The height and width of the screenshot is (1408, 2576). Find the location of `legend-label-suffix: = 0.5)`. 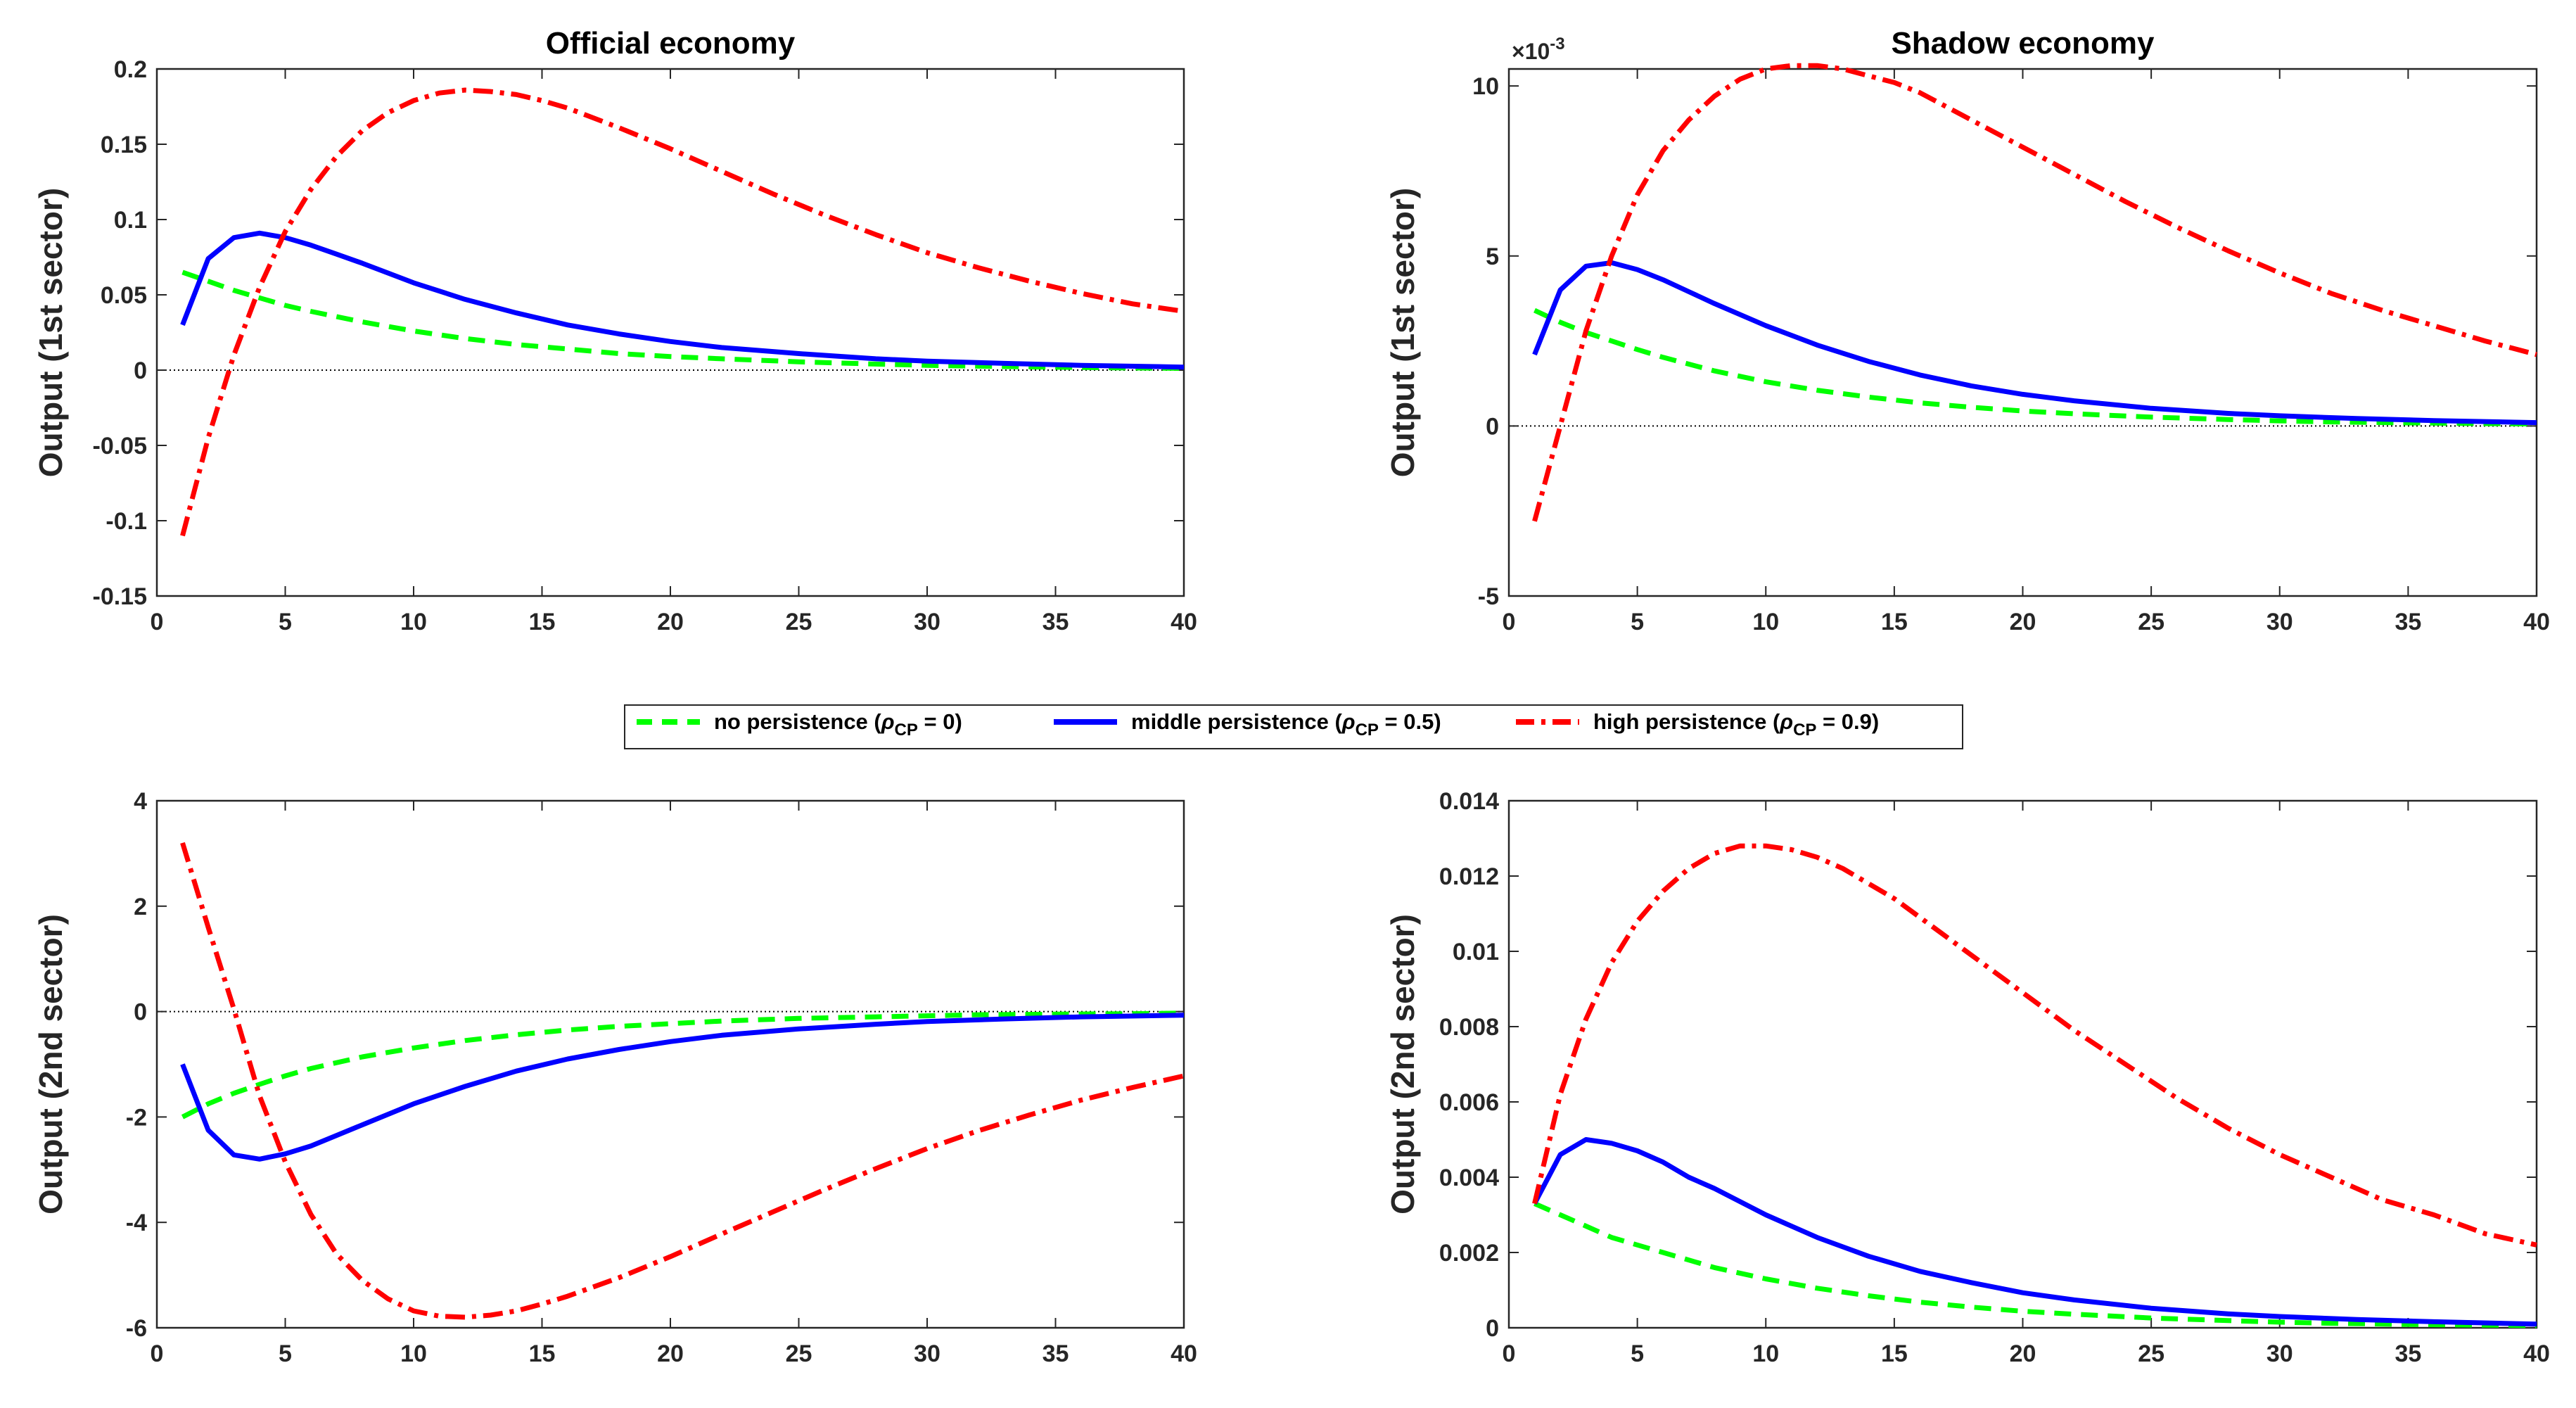

legend-label-suffix: = 0.5) is located at coordinates (1410, 721).